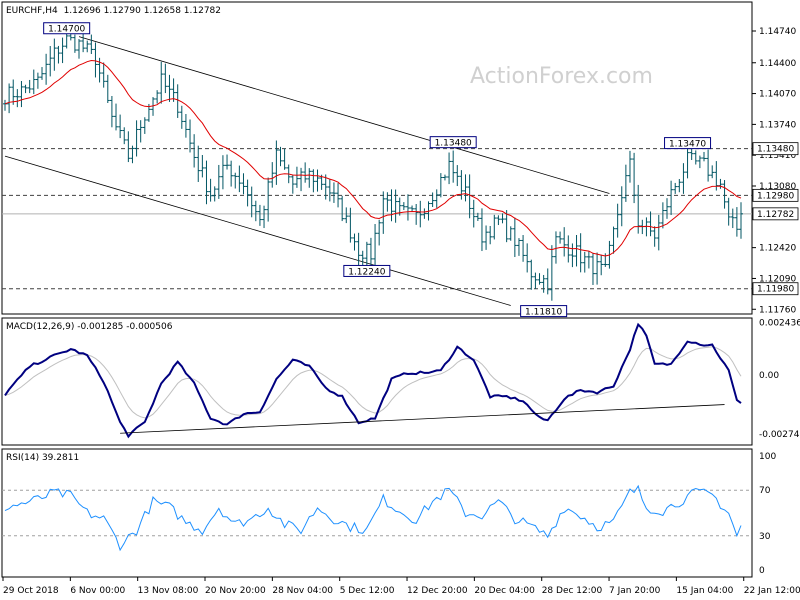 The height and width of the screenshot is (600, 800). I want to click on x-tick-label: 6 Nov 00:00, so click(97, 591).